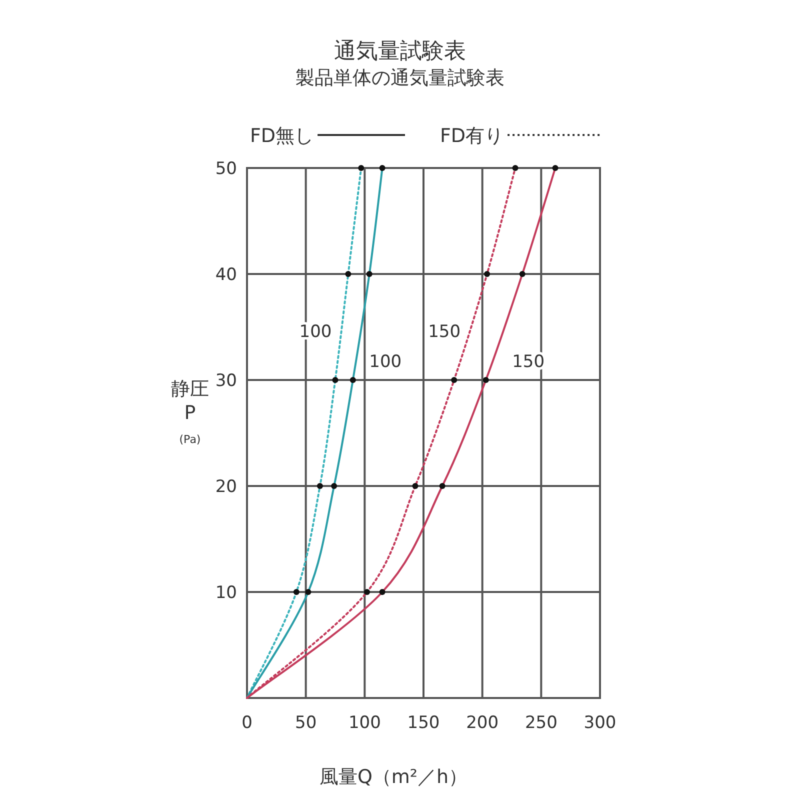  I want to click on series-label: 150, so click(444, 332).